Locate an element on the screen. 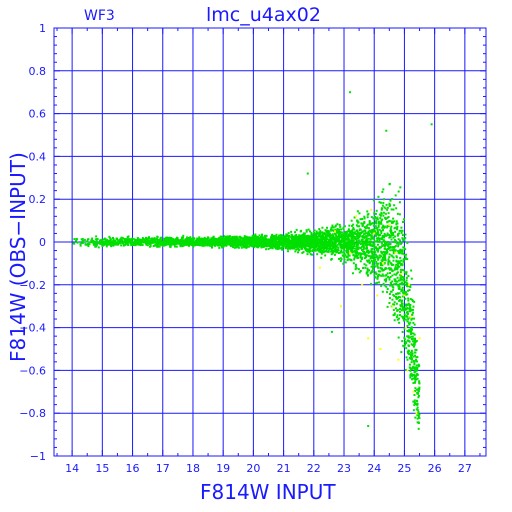  x-tick-label: 26 is located at coordinates (435, 468).